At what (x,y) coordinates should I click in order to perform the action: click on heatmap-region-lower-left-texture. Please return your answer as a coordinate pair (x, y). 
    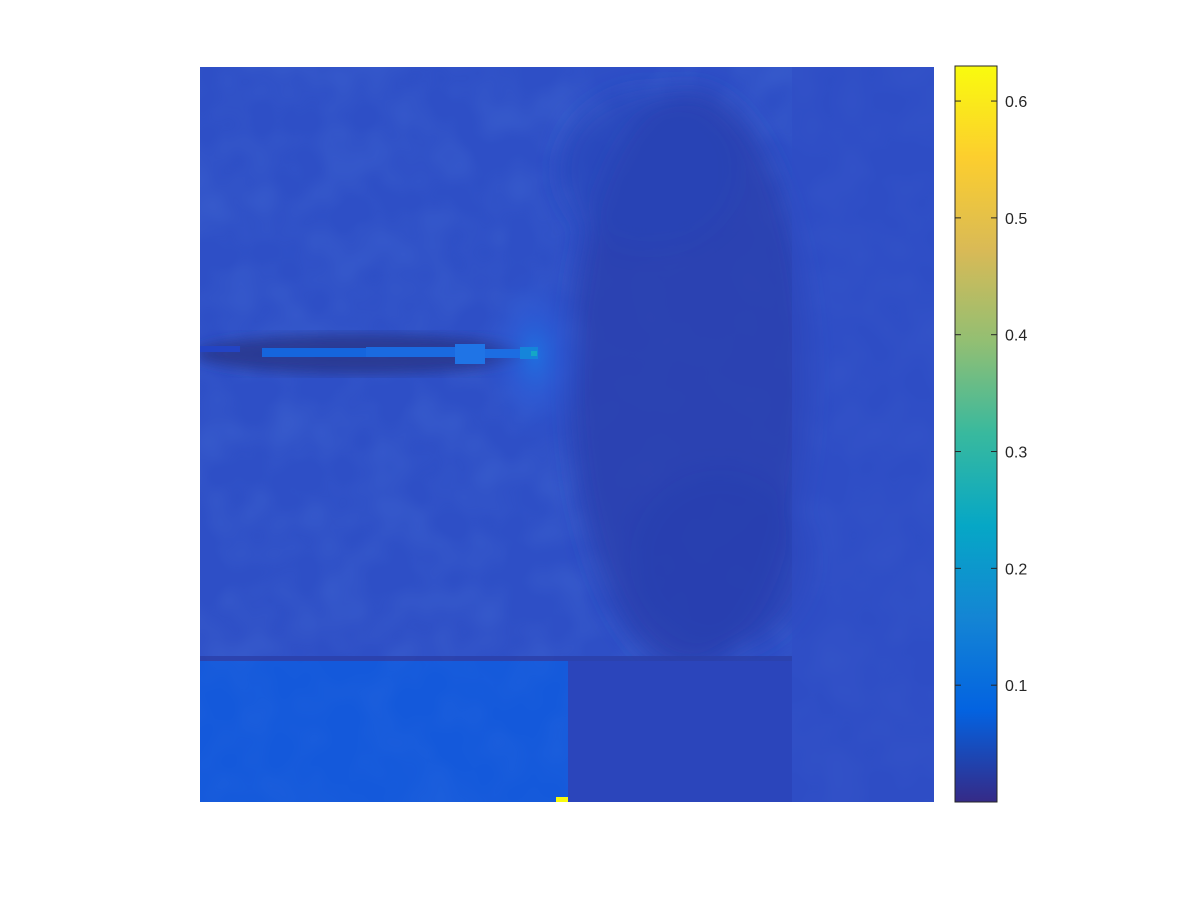
    Looking at the image, I should click on (384, 731).